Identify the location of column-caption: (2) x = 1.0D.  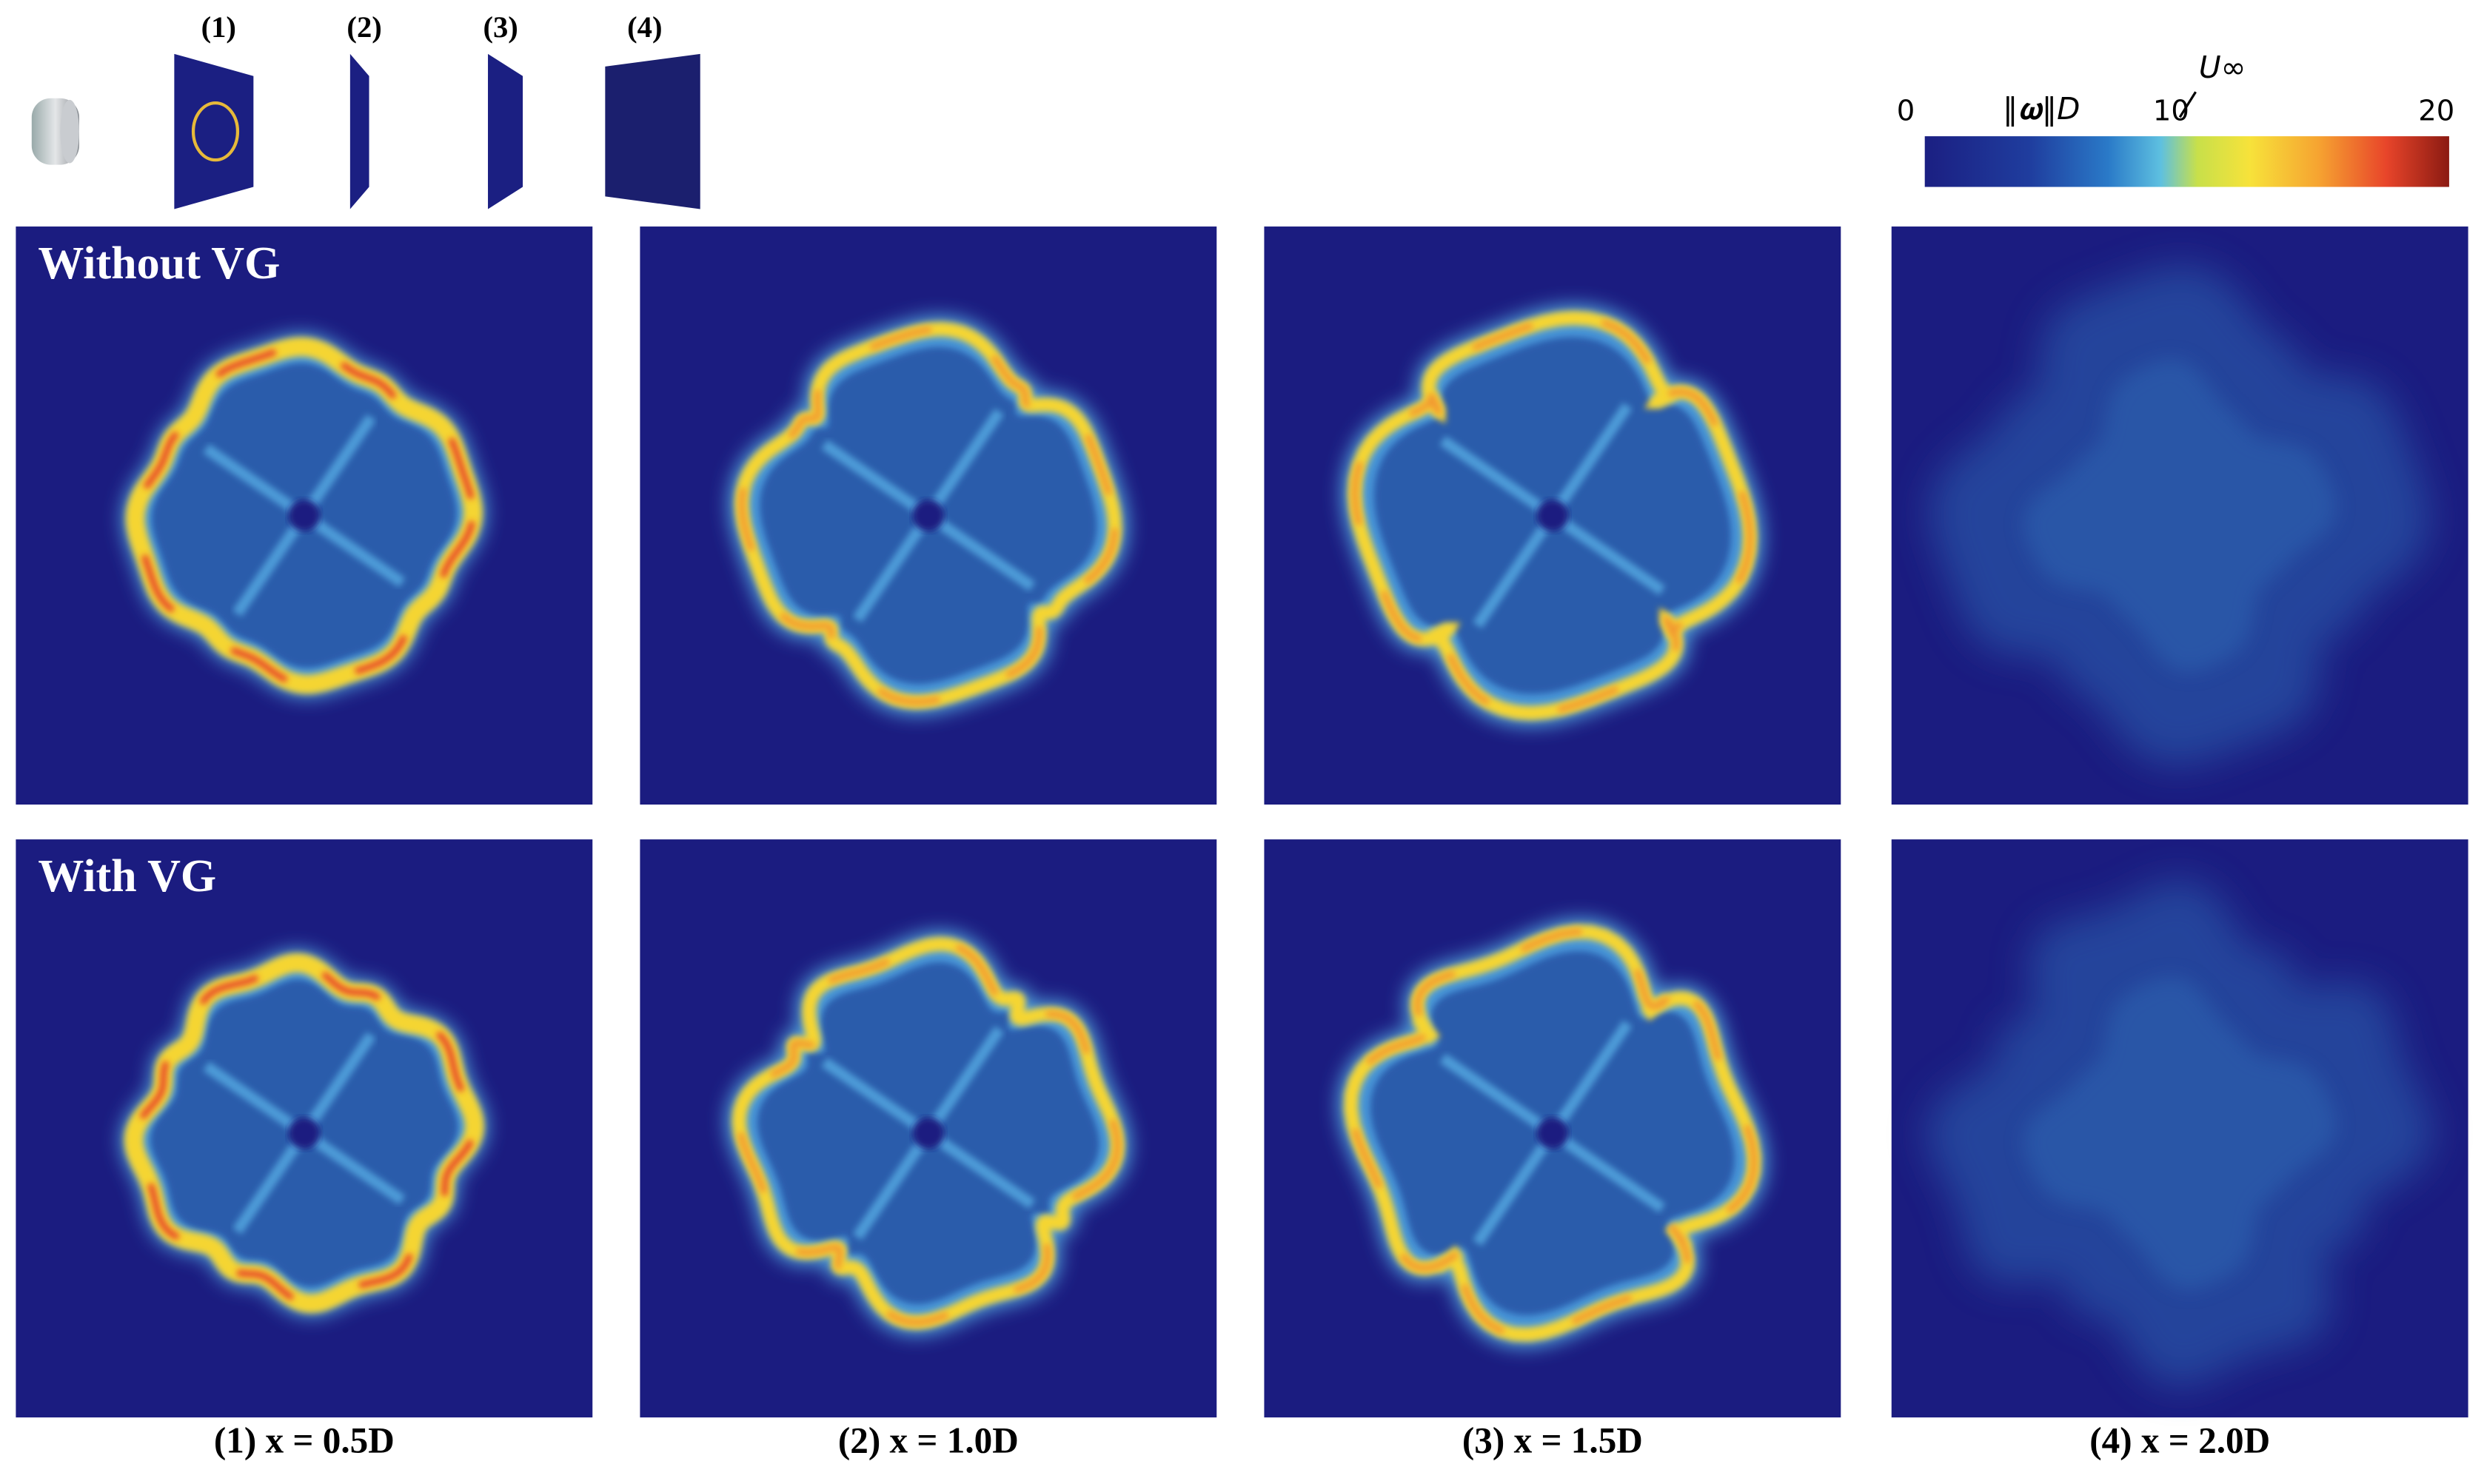
(928, 1440).